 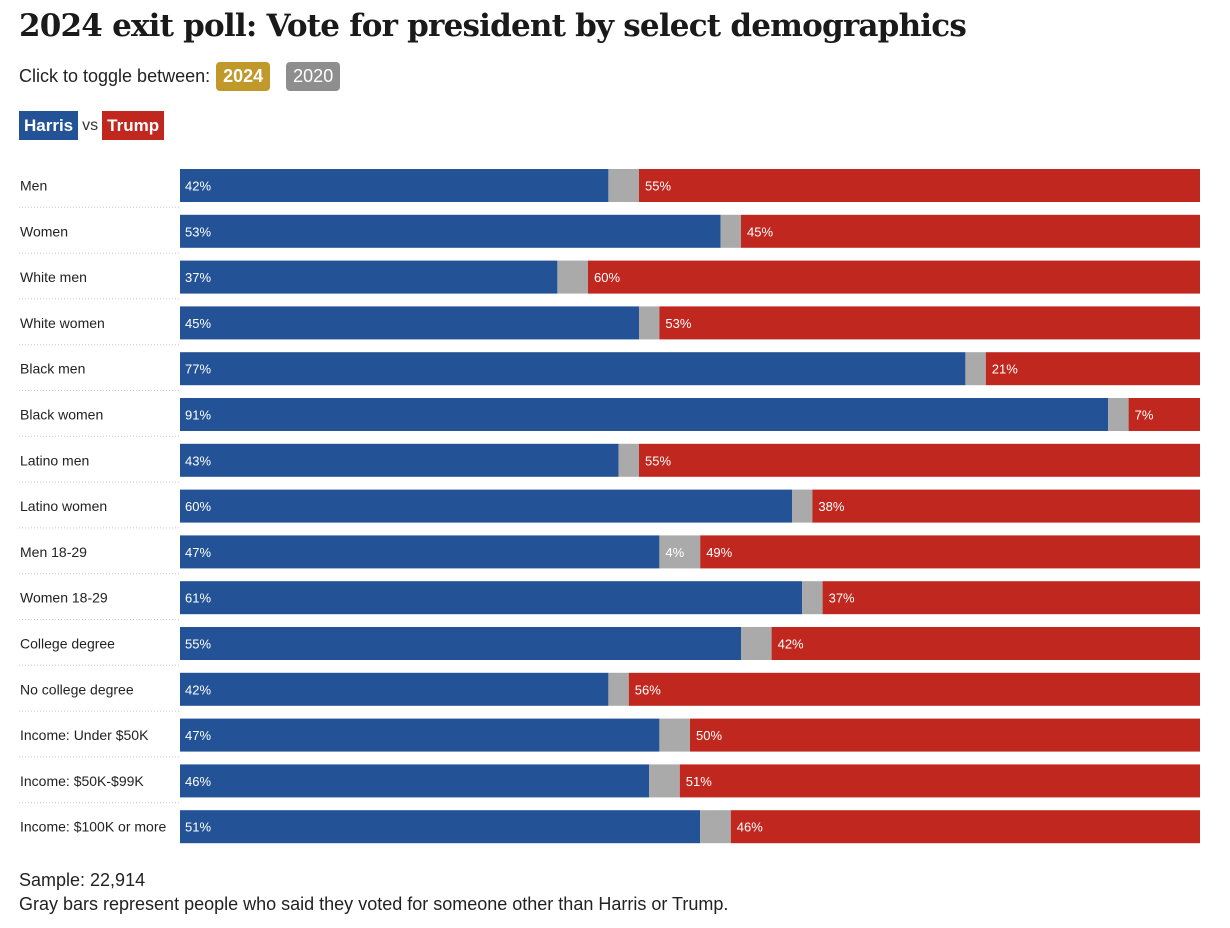 What do you see at coordinates (53, 277) in the screenshot?
I see `category-label: White men` at bounding box center [53, 277].